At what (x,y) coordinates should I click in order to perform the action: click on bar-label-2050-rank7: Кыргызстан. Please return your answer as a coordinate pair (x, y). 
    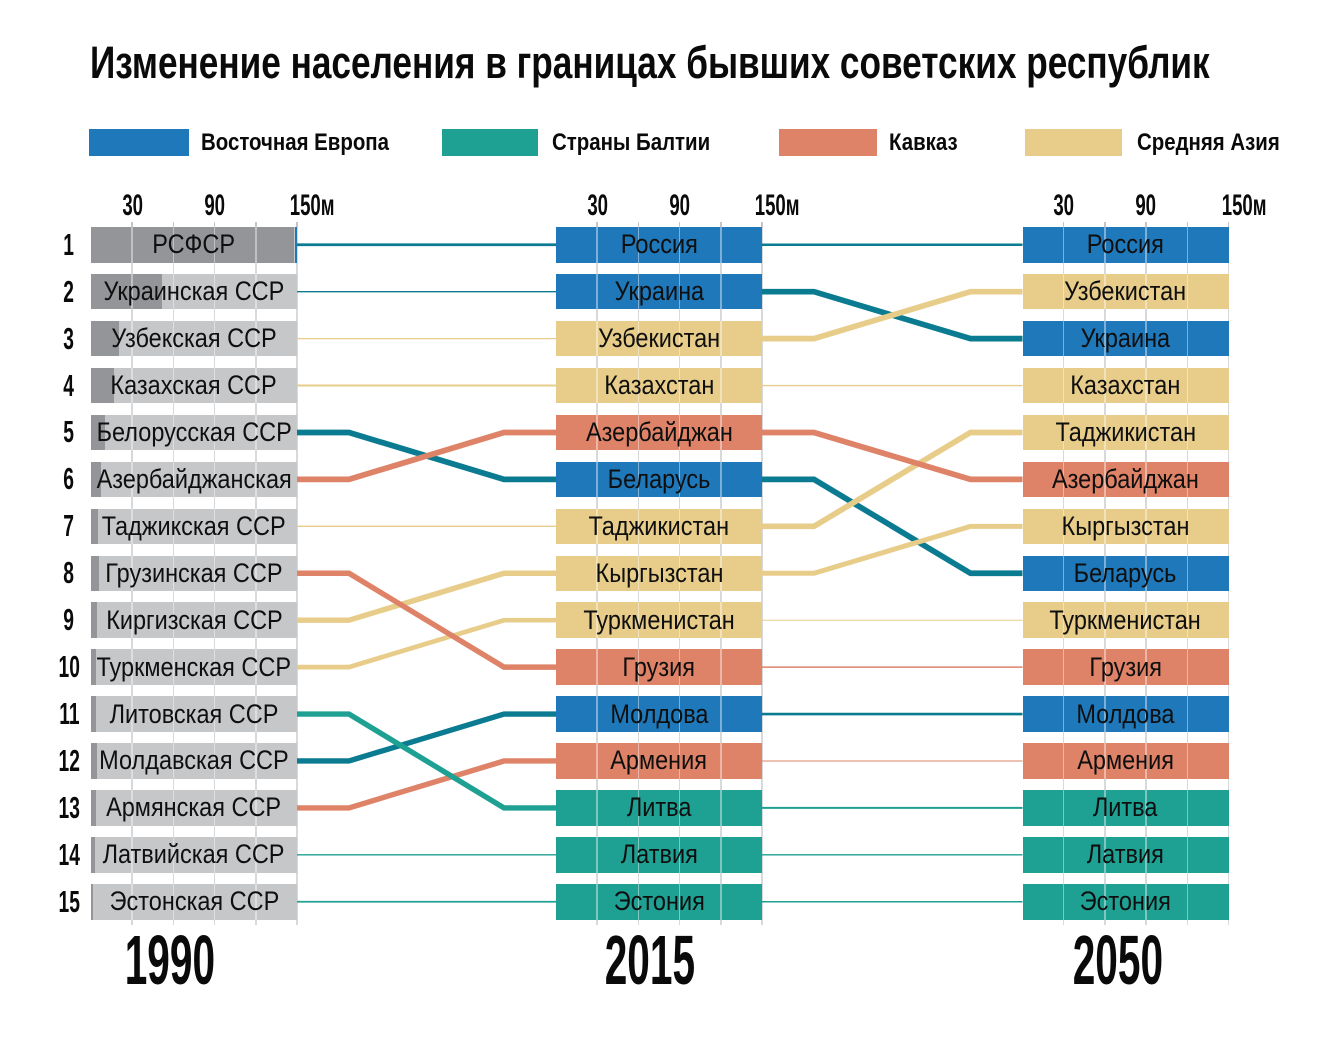
    Looking at the image, I should click on (1126, 527).